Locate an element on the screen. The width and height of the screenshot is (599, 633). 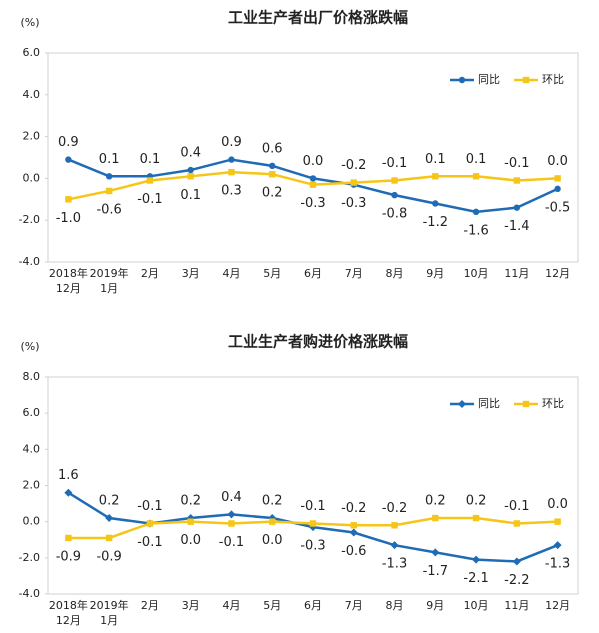
data-label: -2.2 is located at coordinates (516, 580).